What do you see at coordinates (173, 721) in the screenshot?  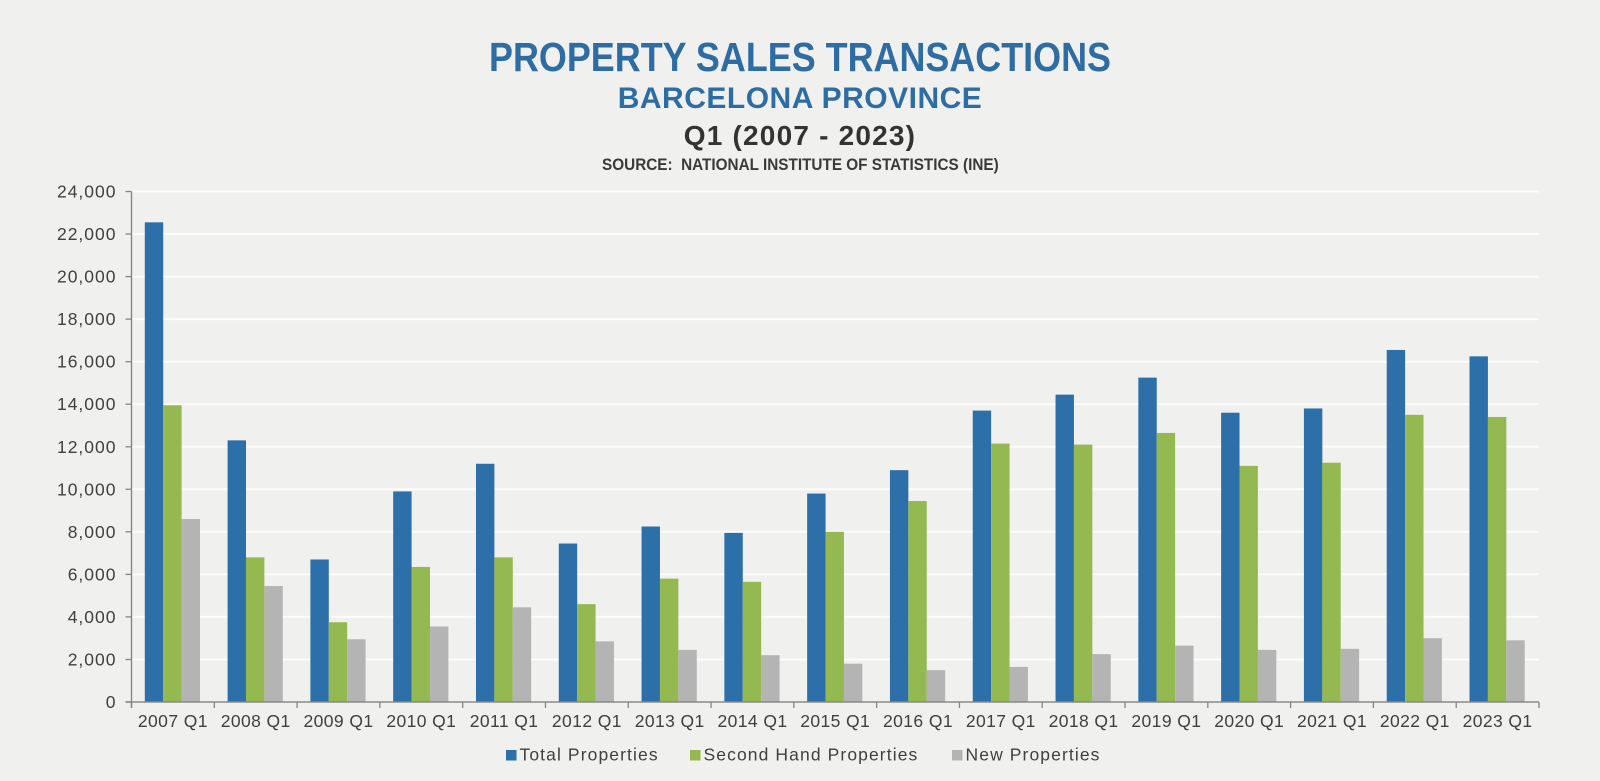 I see `svg-text: 2007 Q1` at bounding box center [173, 721].